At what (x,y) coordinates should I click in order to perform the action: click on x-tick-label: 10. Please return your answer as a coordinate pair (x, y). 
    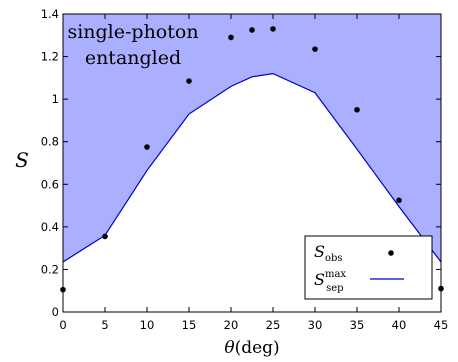
    Looking at the image, I should click on (147, 325).